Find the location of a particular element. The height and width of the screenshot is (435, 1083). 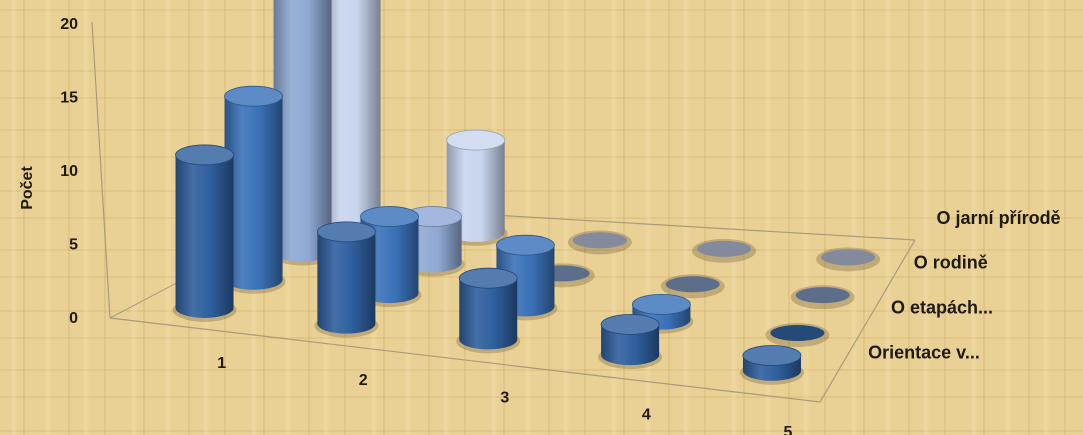

x-tick-label: 5 is located at coordinates (787, 429).